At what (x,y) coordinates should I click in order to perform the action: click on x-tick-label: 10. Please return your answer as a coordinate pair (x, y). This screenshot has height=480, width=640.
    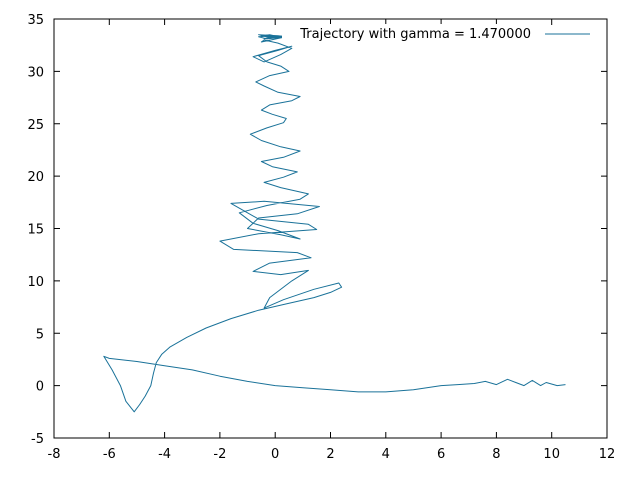
    Looking at the image, I should click on (551, 454).